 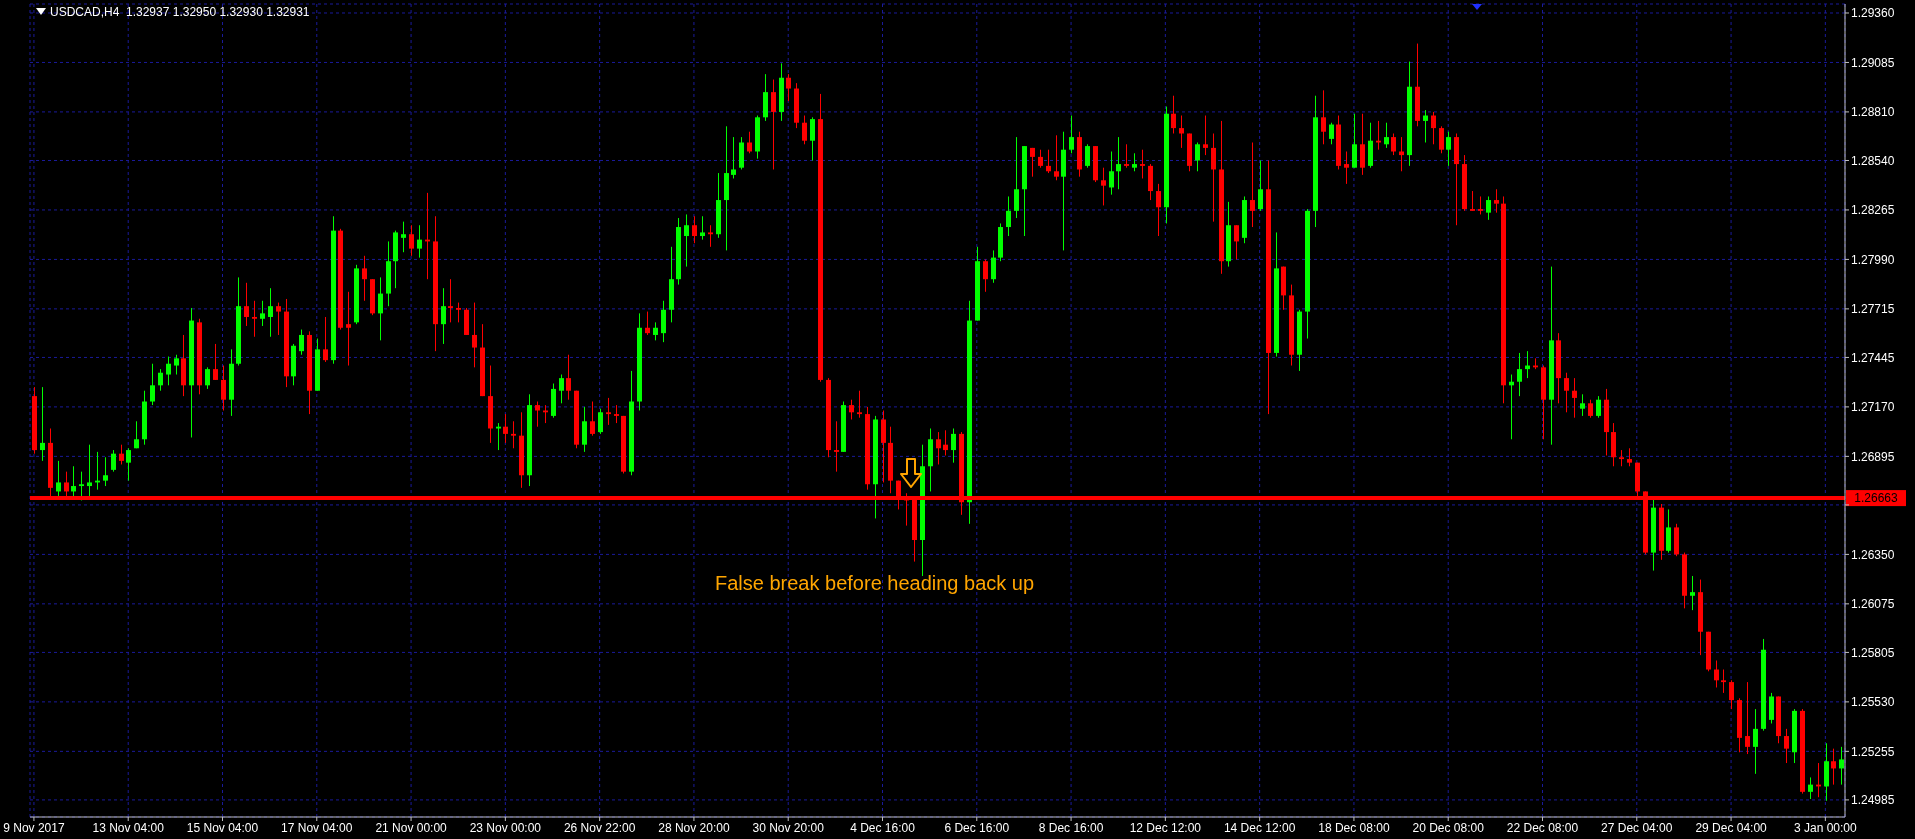 I want to click on x-tick-label: 3 Jan 00:00, so click(x=1826, y=827).